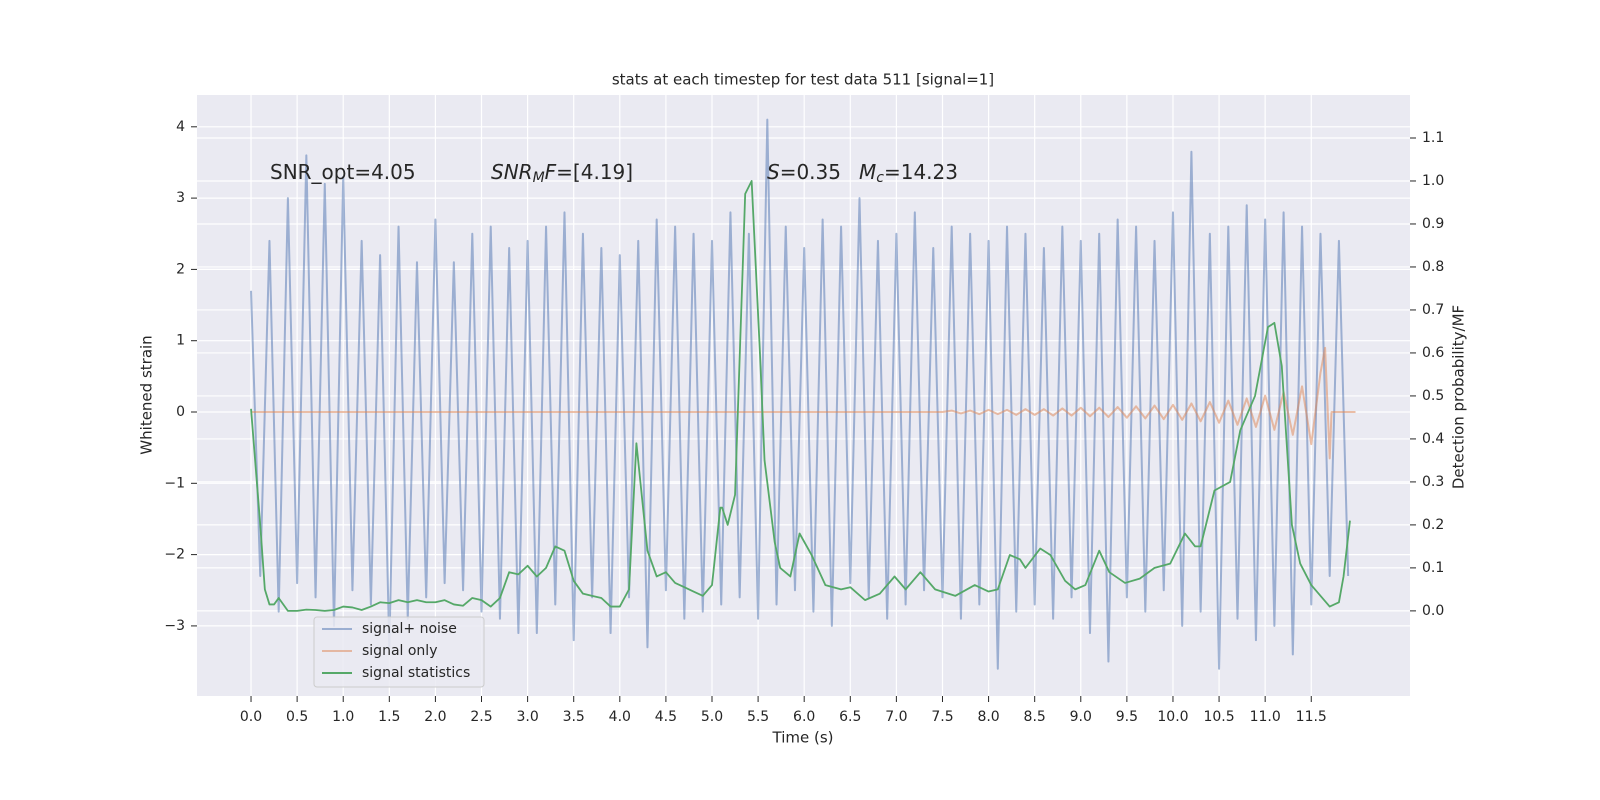  What do you see at coordinates (409, 629) in the screenshot?
I see `legend-label: signal+ noise` at bounding box center [409, 629].